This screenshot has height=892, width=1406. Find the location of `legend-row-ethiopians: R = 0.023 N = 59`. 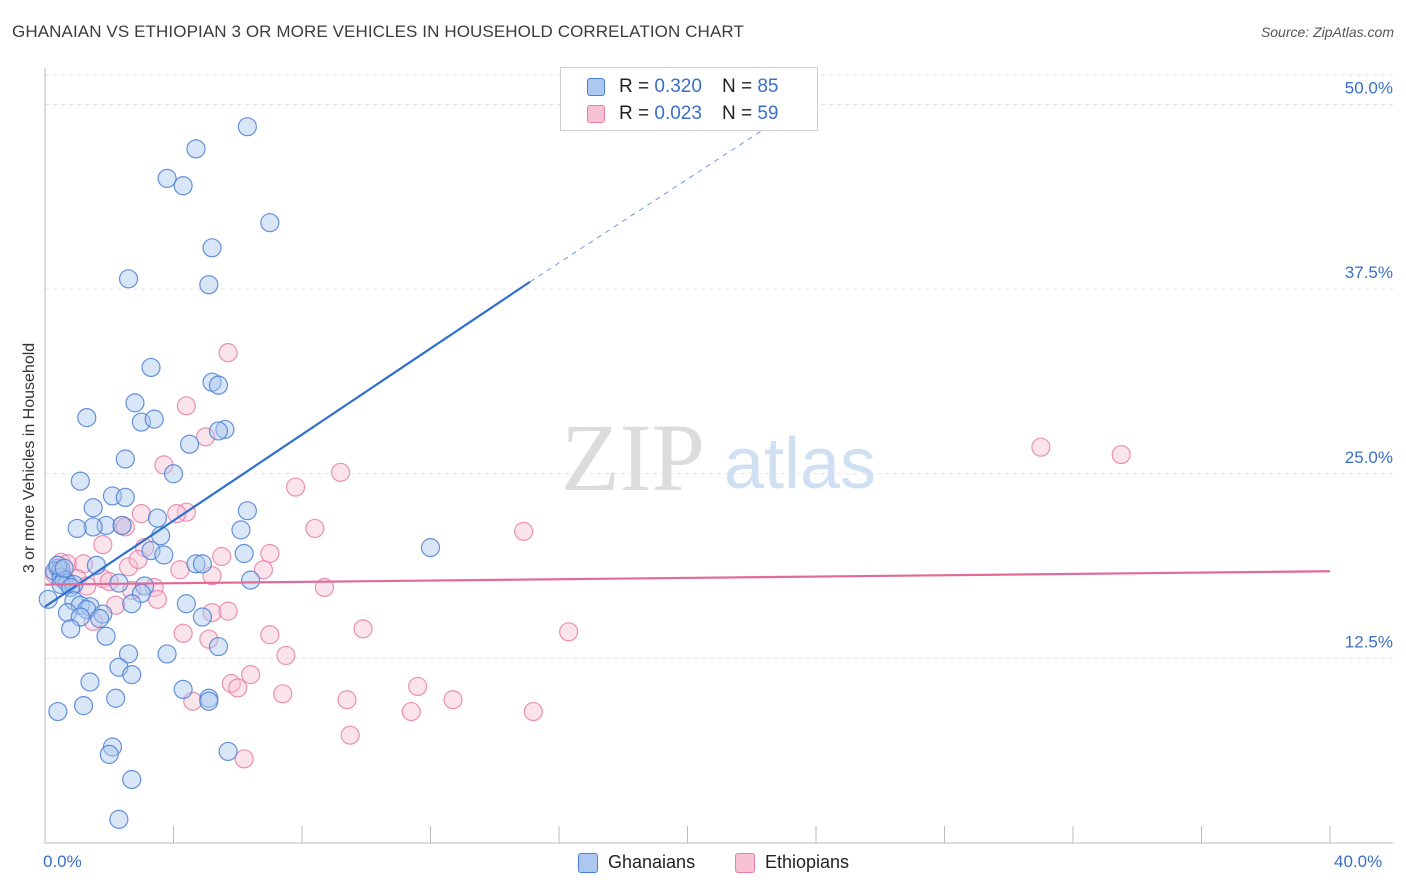

legend-row-ethiopians: R = 0.023 N = 59 is located at coordinates (682, 114).